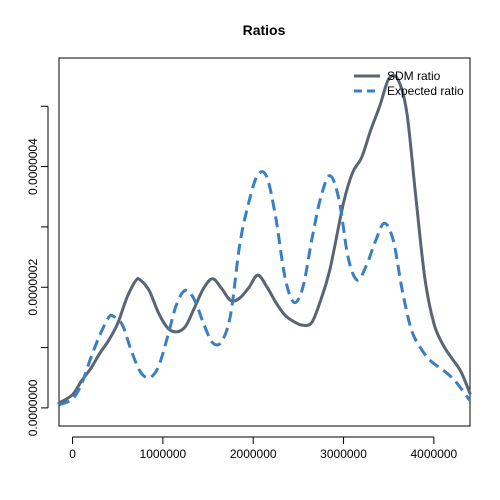 The height and width of the screenshot is (500, 500). What do you see at coordinates (343, 454) in the screenshot?
I see `x-tick-label: 3000000` at bounding box center [343, 454].